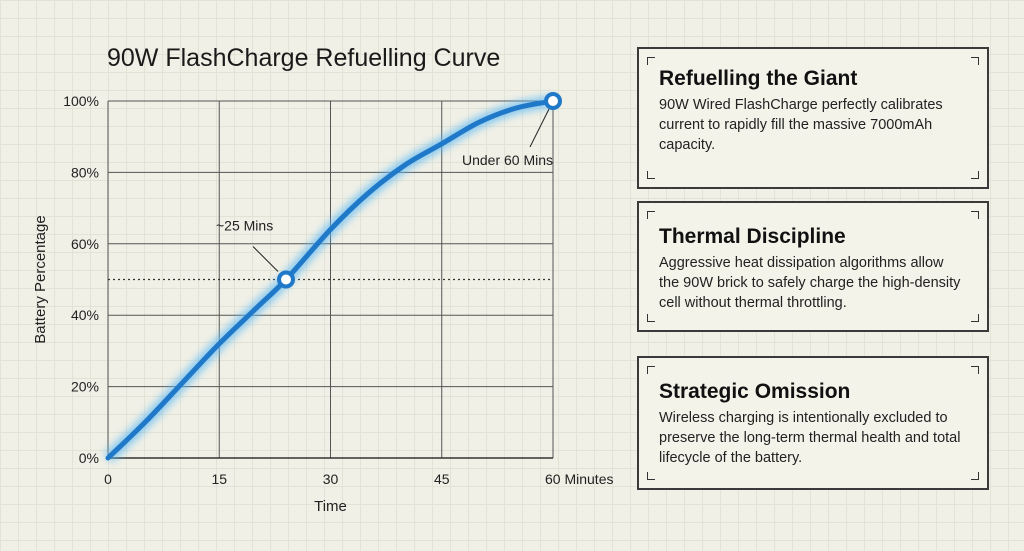  Describe the element at coordinates (579, 479) in the screenshot. I see `x-tick-label: 60 Minutes` at that location.